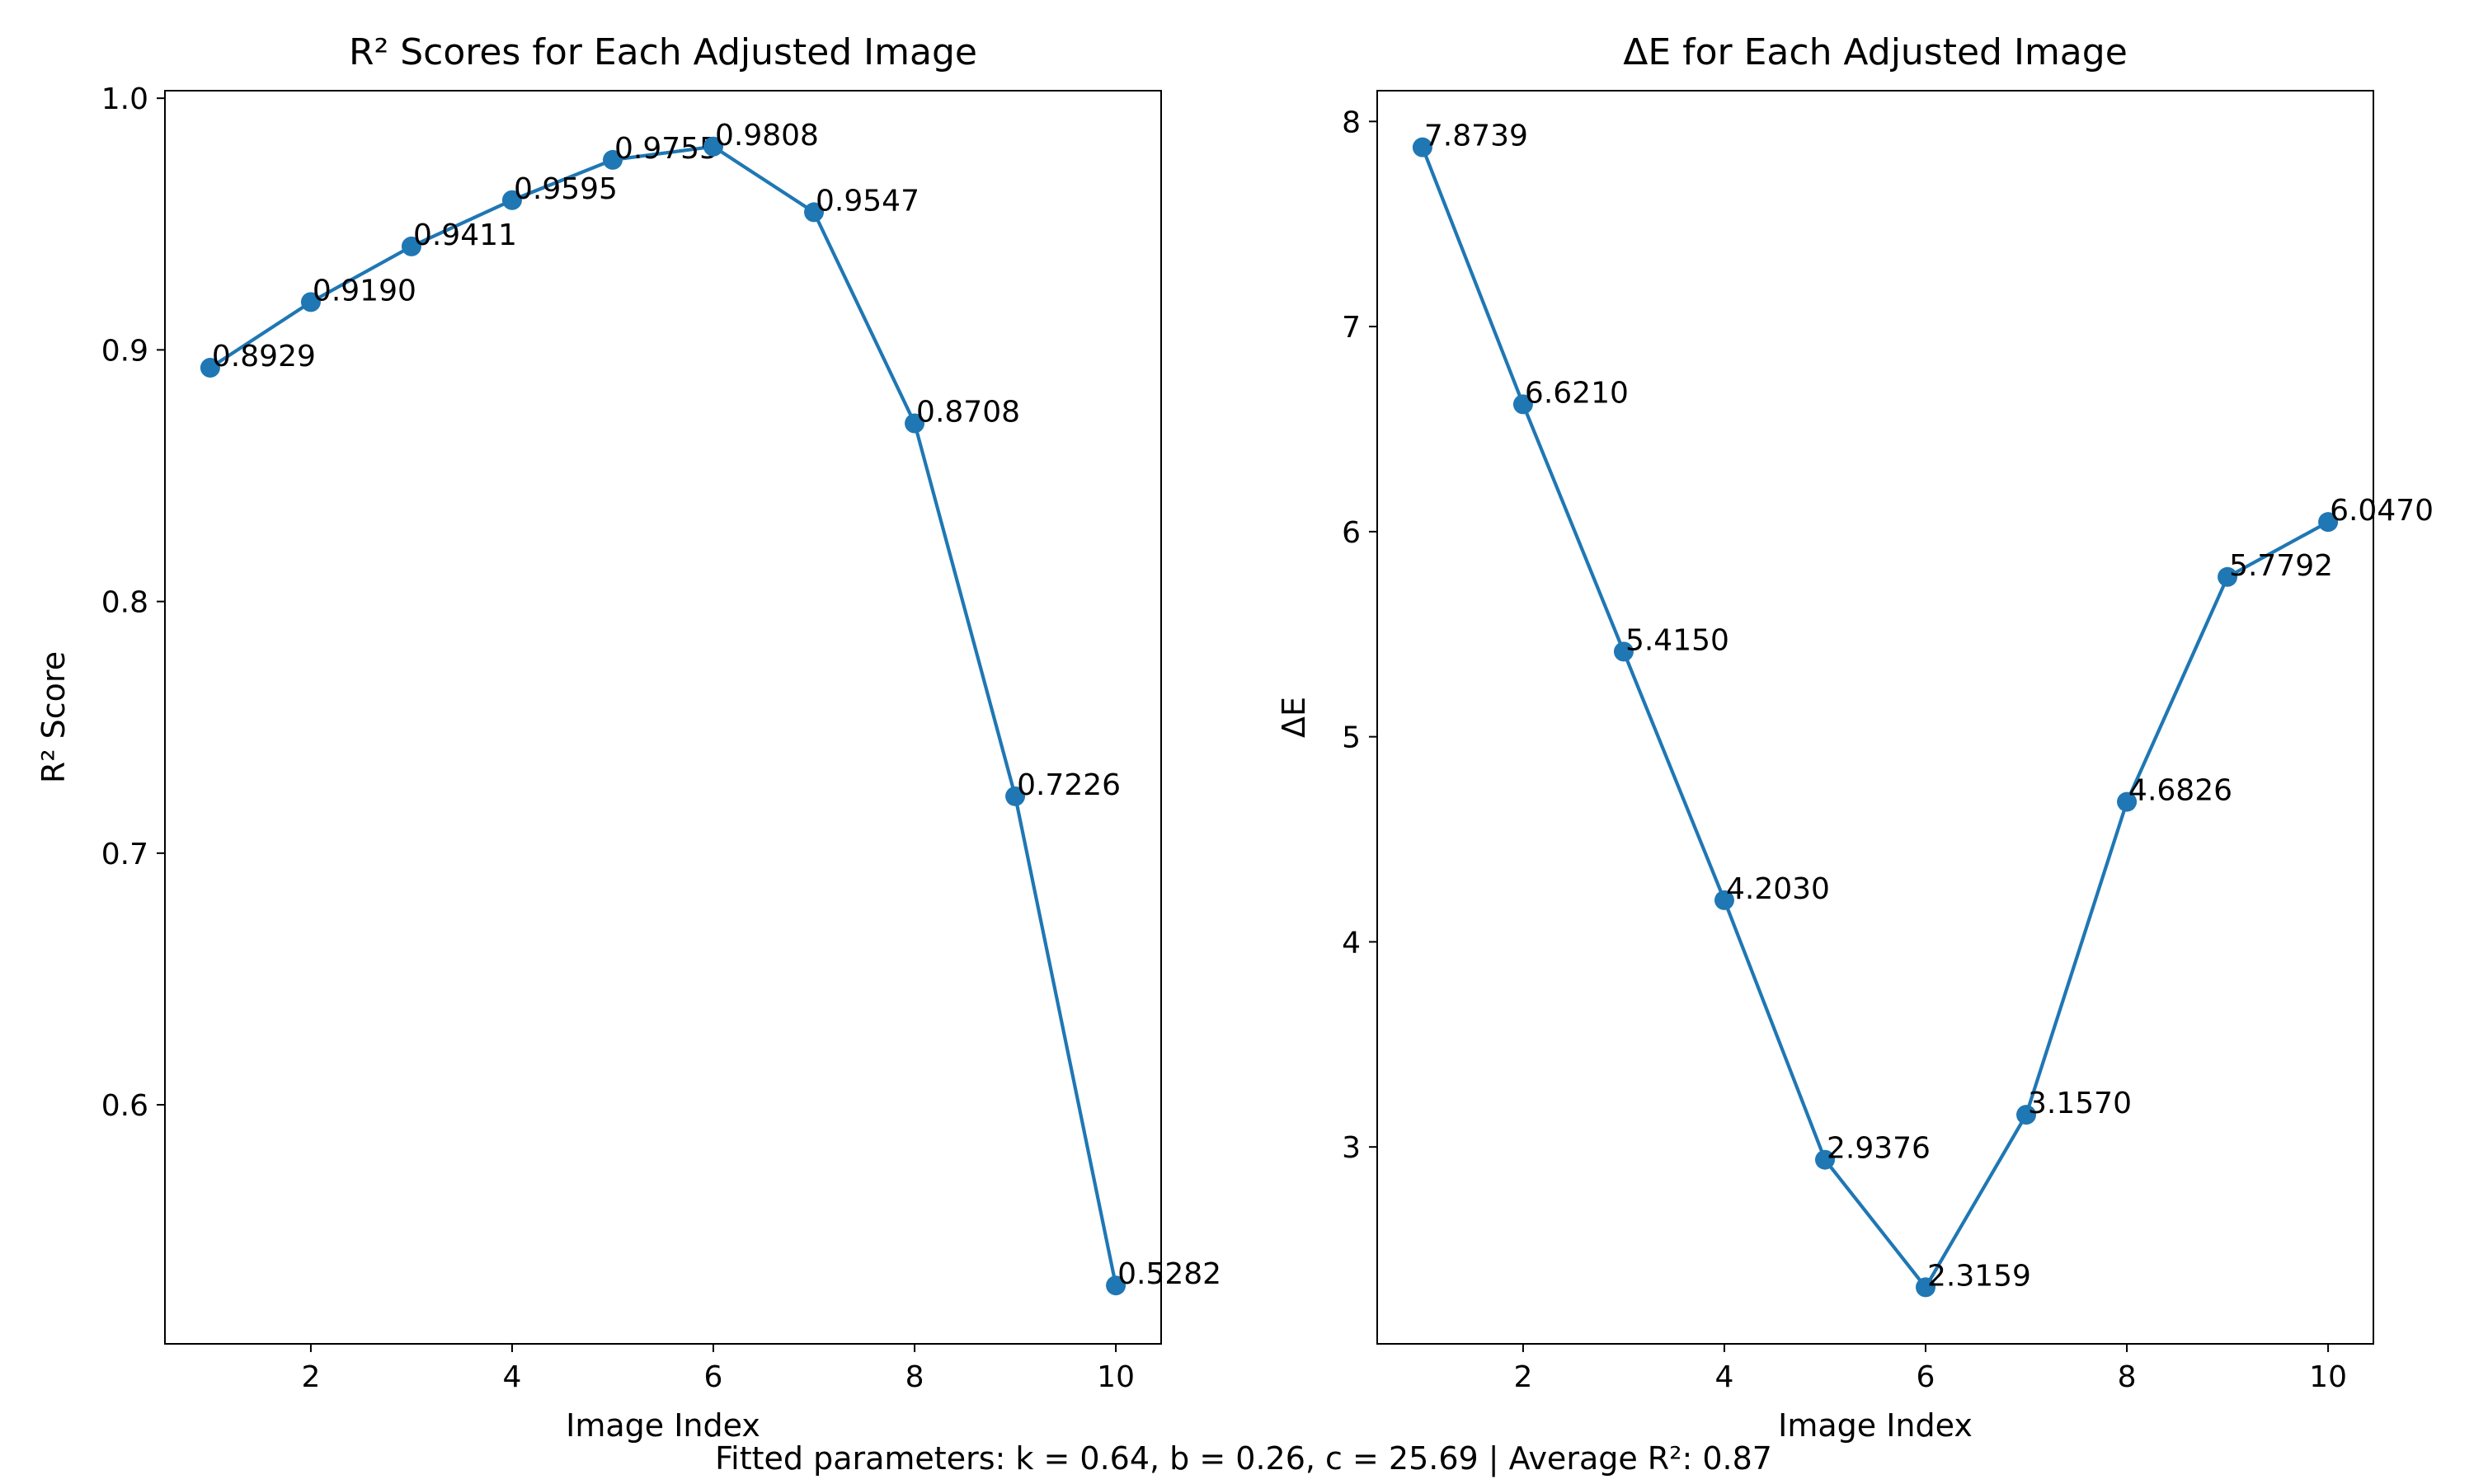 This screenshot has height=1484, width=2474. I want to click on r2-x-tick-label: 4, so click(512, 1377).